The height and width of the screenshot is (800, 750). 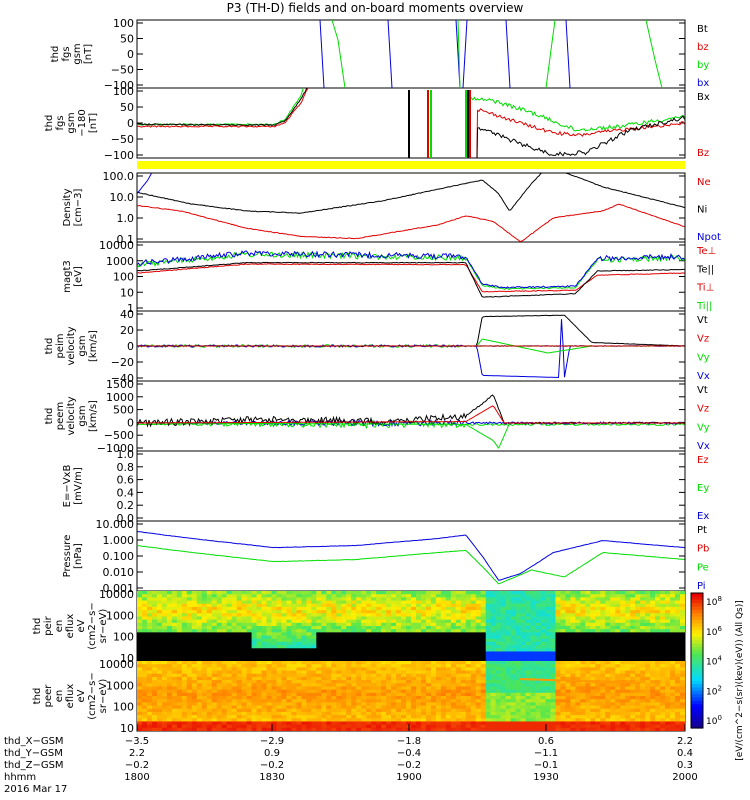 What do you see at coordinates (702, 530) in the screenshot?
I see `legend-label: Pt` at bounding box center [702, 530].